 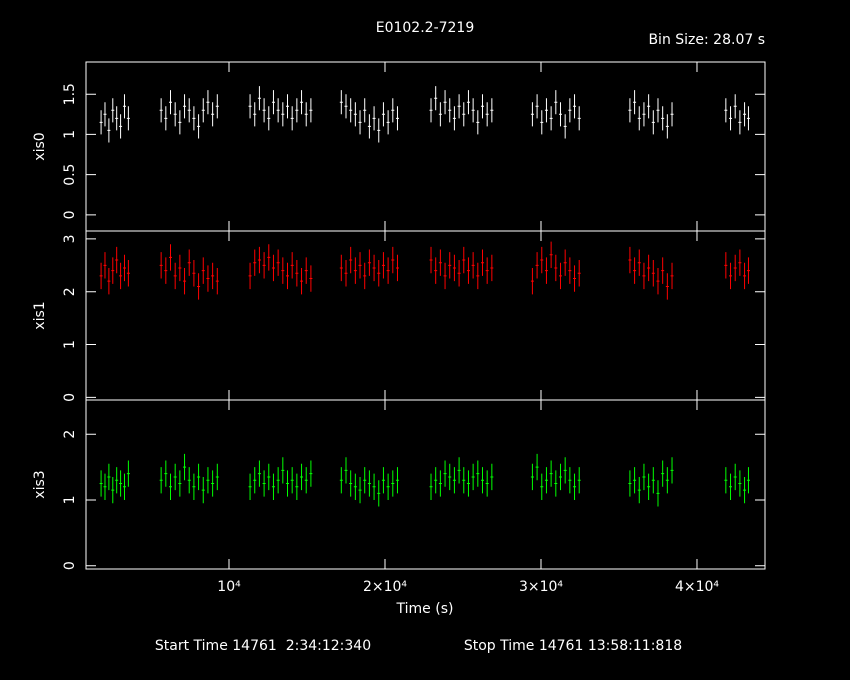 What do you see at coordinates (541, 587) in the screenshot?
I see `x-tick-label: 3×10⁴` at bounding box center [541, 587].